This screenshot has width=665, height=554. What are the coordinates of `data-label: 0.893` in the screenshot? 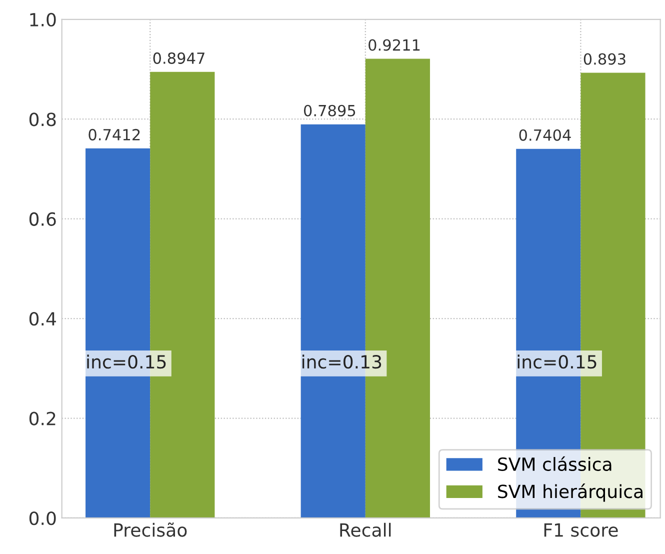 It's located at (605, 59).